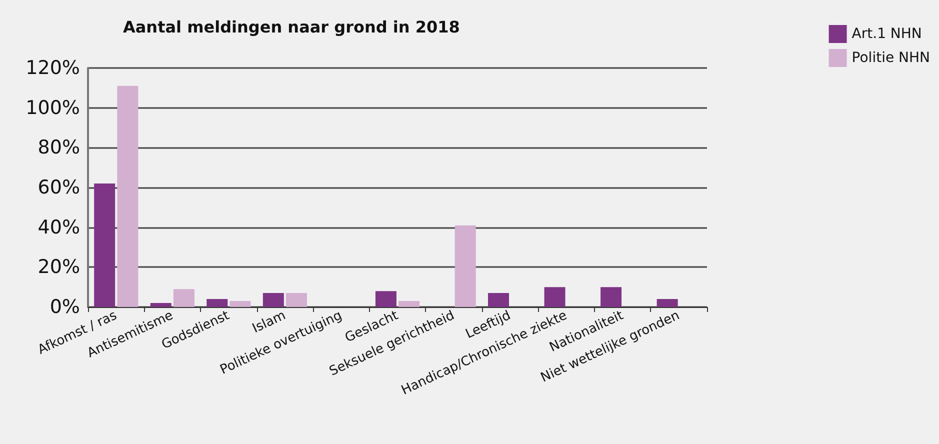 The image size is (939, 444). Describe the element at coordinates (59, 267) in the screenshot. I see `y-tick-label: 20%` at that location.